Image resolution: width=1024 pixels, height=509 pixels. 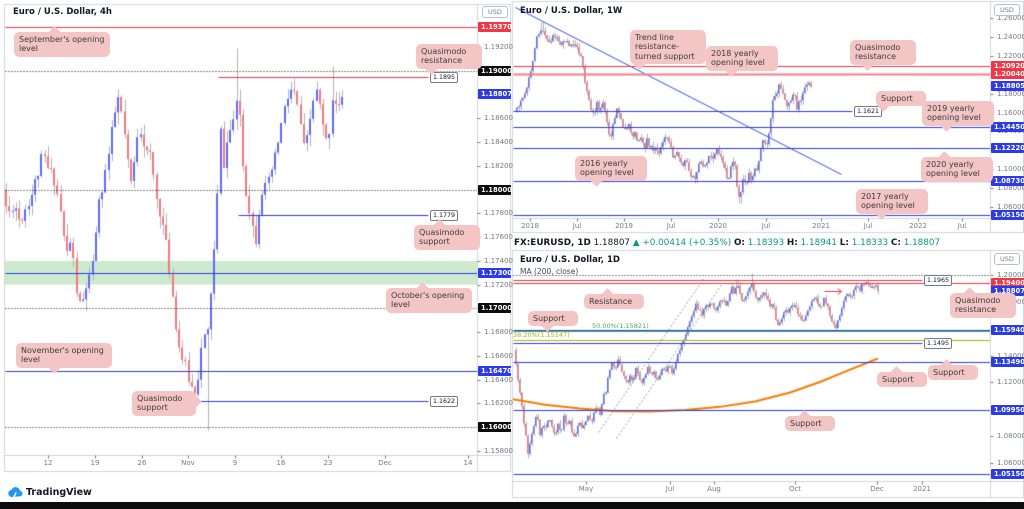 I want to click on callout-2019-yearly-opening-level: 2019 yearly opening level, so click(x=958, y=116).